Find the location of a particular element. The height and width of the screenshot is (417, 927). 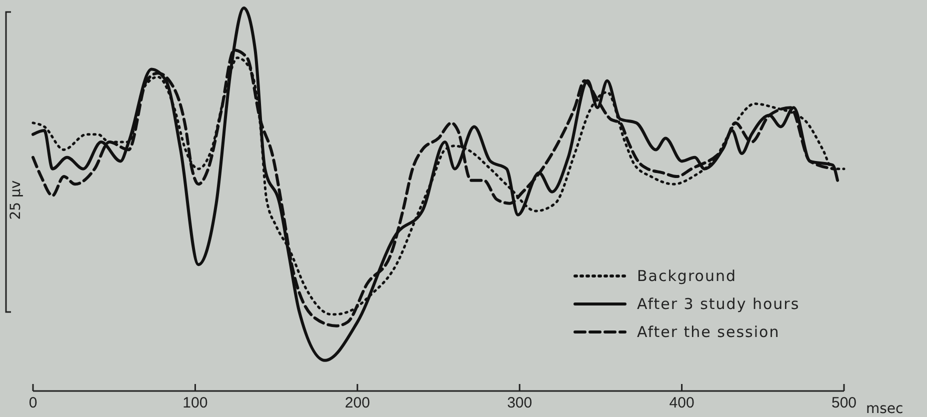

x-tick-label: 300 is located at coordinates (519, 403).